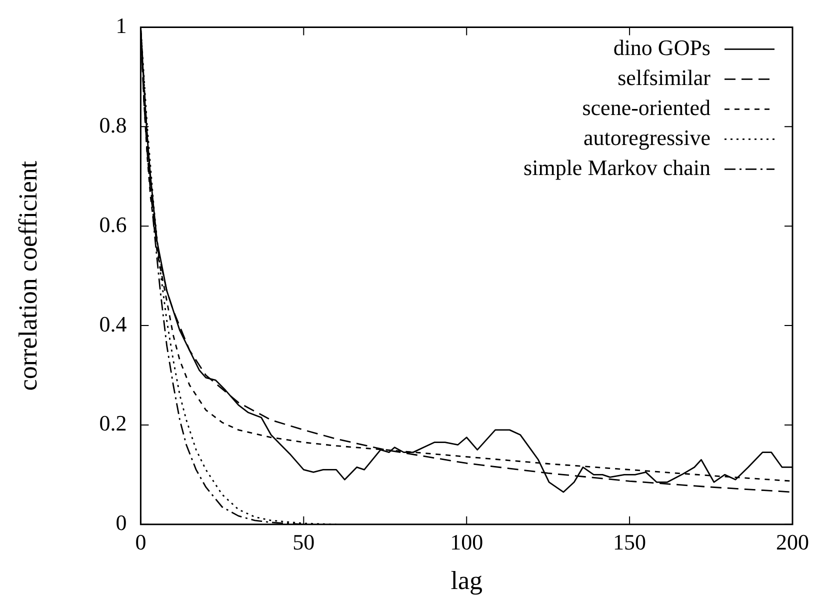 The height and width of the screenshot is (606, 815). I want to click on x-tick-label: 200, so click(792, 541).